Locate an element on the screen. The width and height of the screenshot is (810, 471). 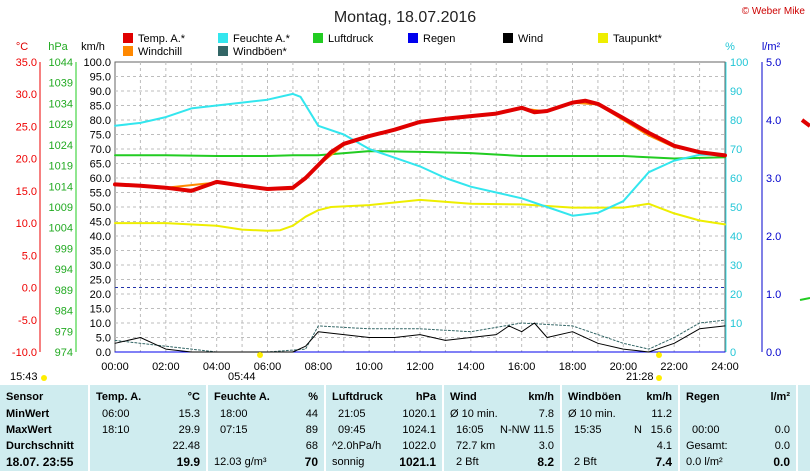
sun-left-icon is located at coordinates (44, 378).